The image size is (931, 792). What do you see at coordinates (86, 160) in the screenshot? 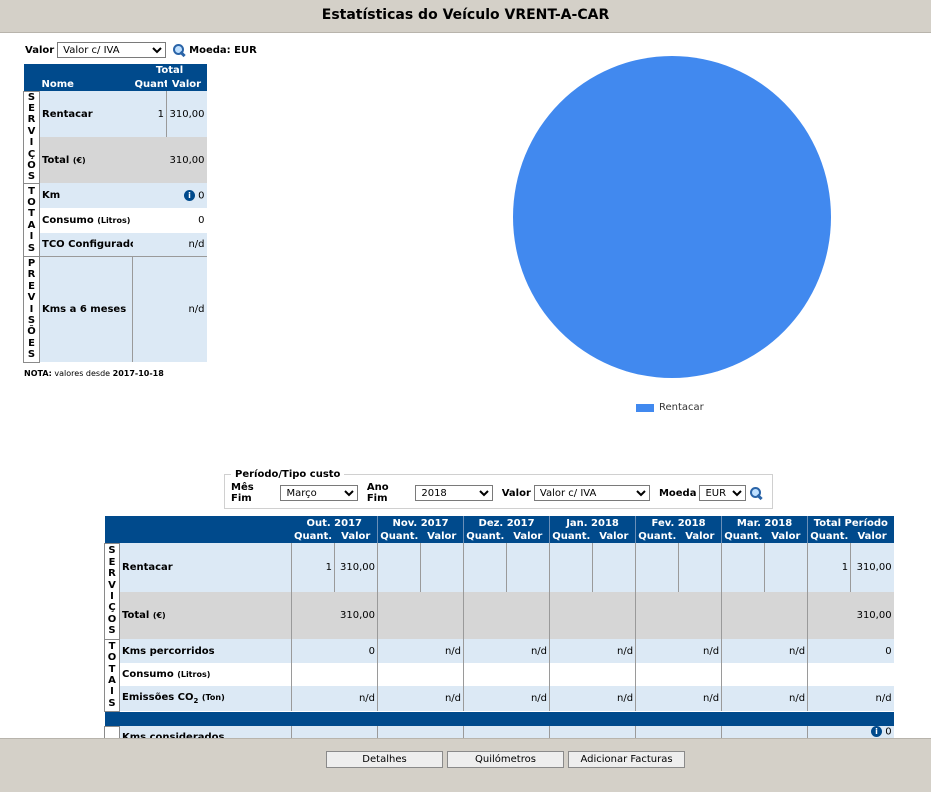
I see `total-name: Total (€)` at bounding box center [86, 160].